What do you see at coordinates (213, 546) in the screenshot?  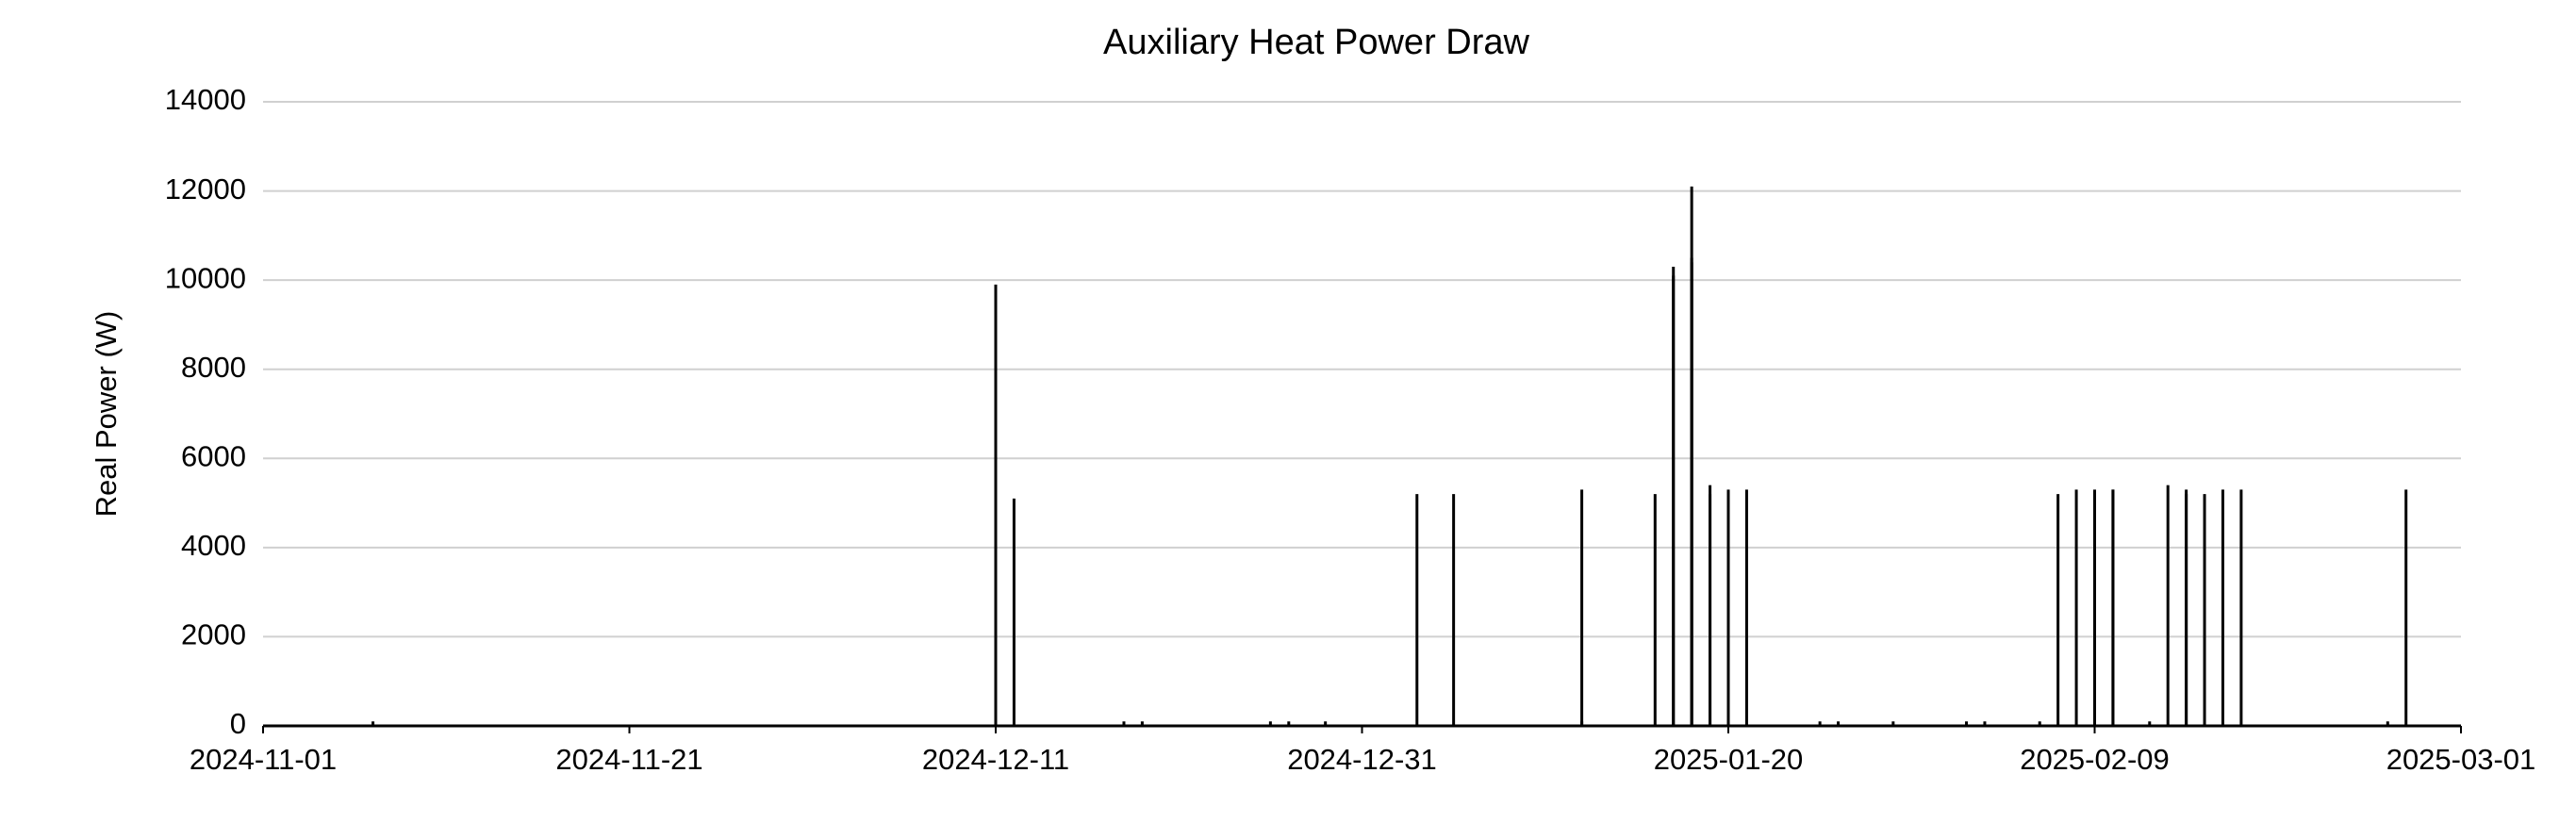 I see `y-tick-label: 4000` at bounding box center [213, 546].